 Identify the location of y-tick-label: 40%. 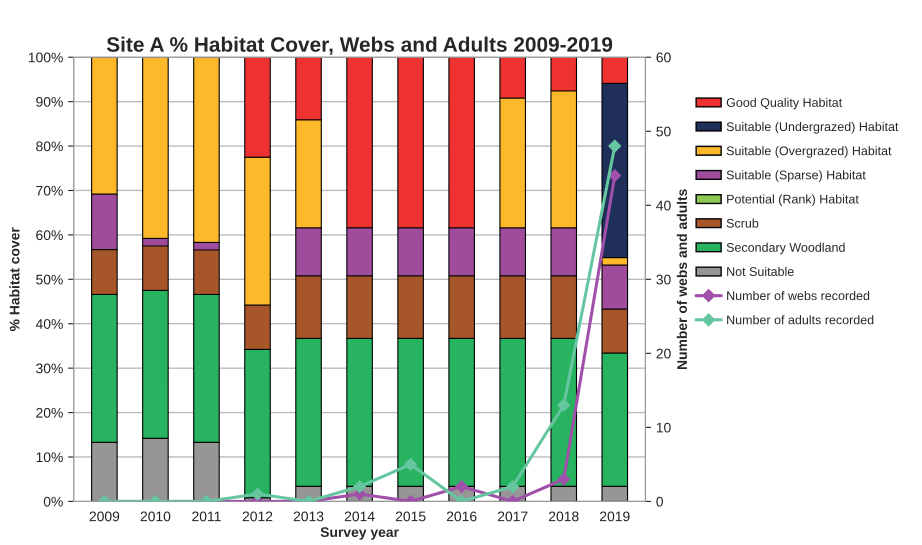
(49, 324).